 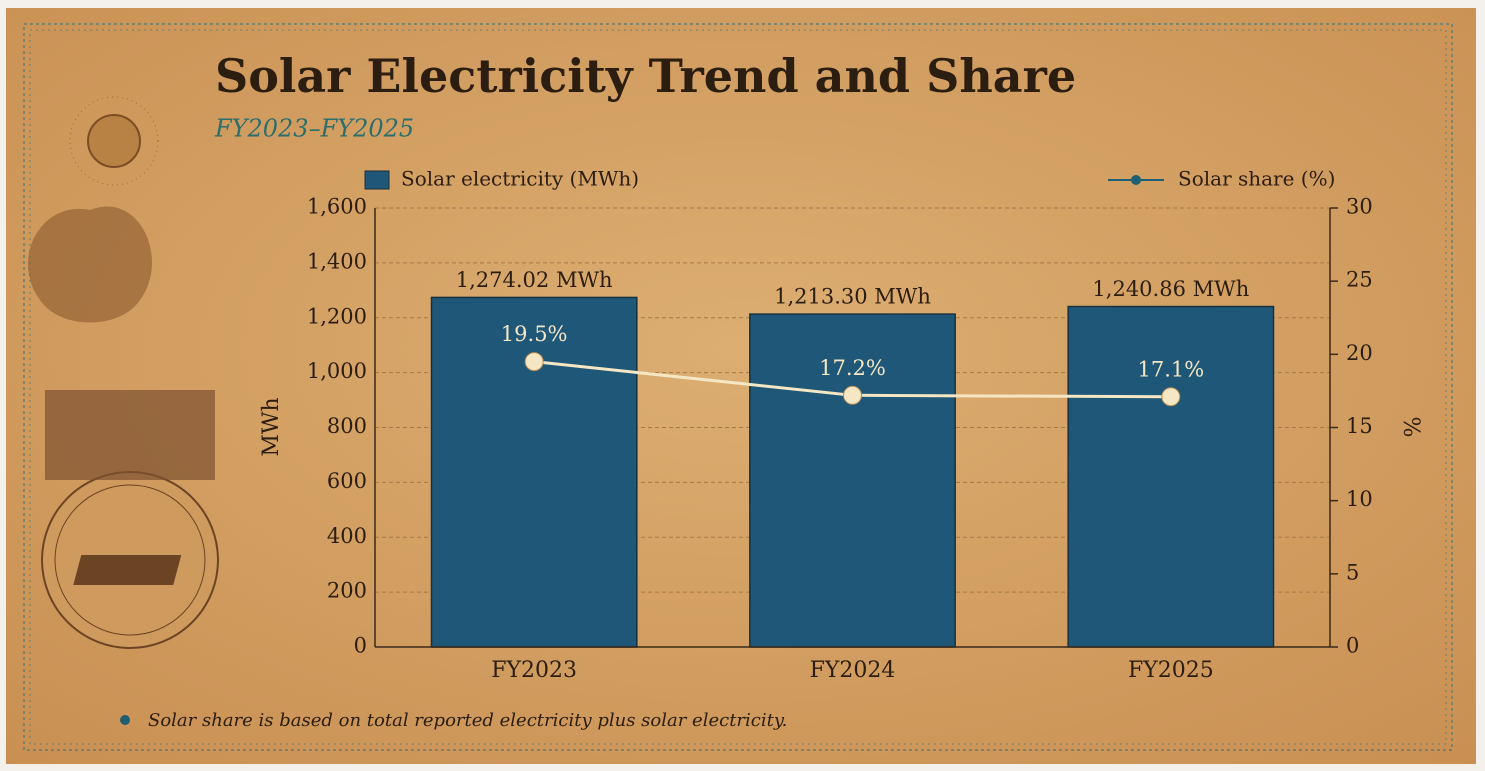 What do you see at coordinates (852, 297) in the screenshot?
I see `bar-value-label: 1,213.30 MWh` at bounding box center [852, 297].